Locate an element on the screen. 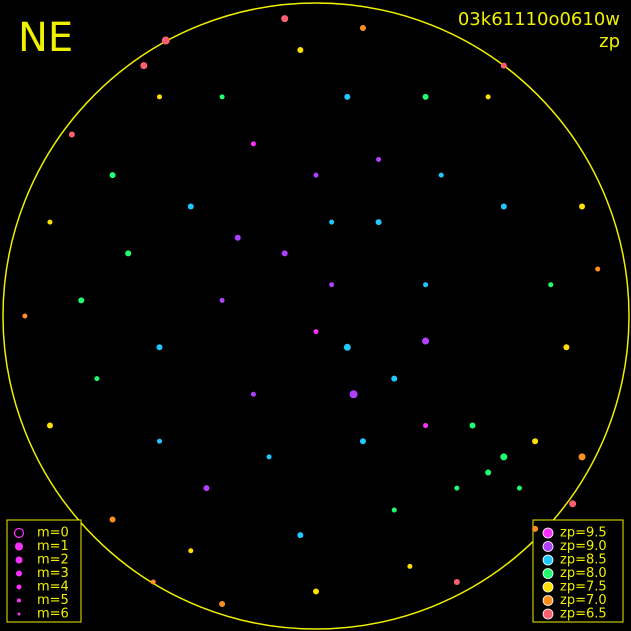 This screenshot has height=631, width=631. corner-label: NE is located at coordinates (45, 38).